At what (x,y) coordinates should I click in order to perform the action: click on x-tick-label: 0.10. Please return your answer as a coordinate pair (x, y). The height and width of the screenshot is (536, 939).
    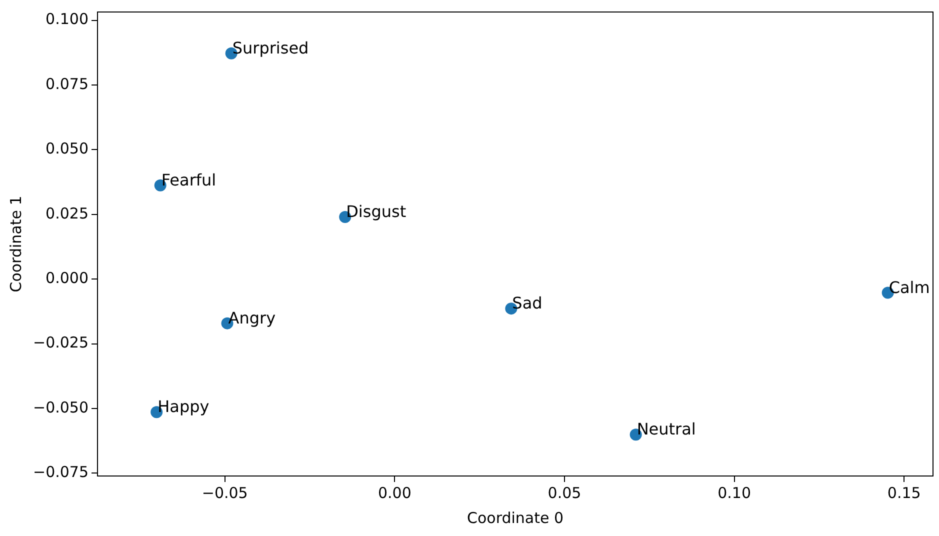
    Looking at the image, I should click on (735, 493).